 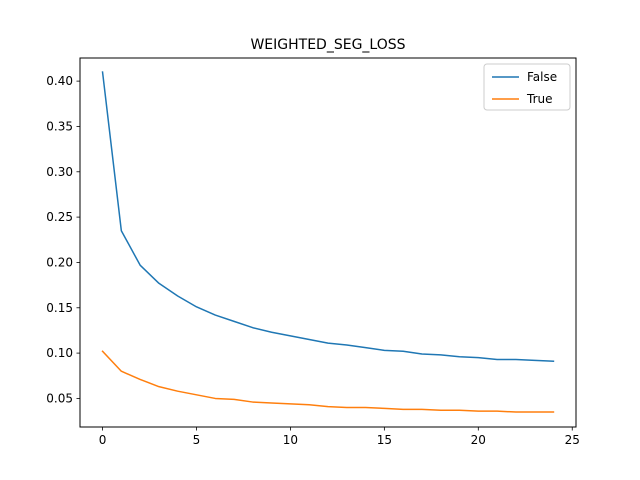 What do you see at coordinates (327, 45) in the screenshot?
I see `chart-title: WEIGHTED_SEG_LOSS` at bounding box center [327, 45].